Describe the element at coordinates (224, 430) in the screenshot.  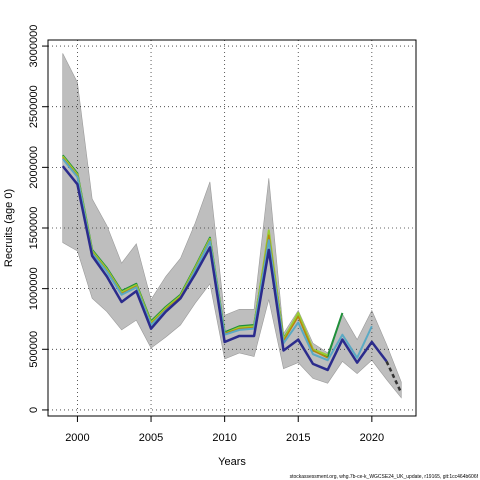
I see `x-axis: 2000 2005 2010 2015 2020` at that location.